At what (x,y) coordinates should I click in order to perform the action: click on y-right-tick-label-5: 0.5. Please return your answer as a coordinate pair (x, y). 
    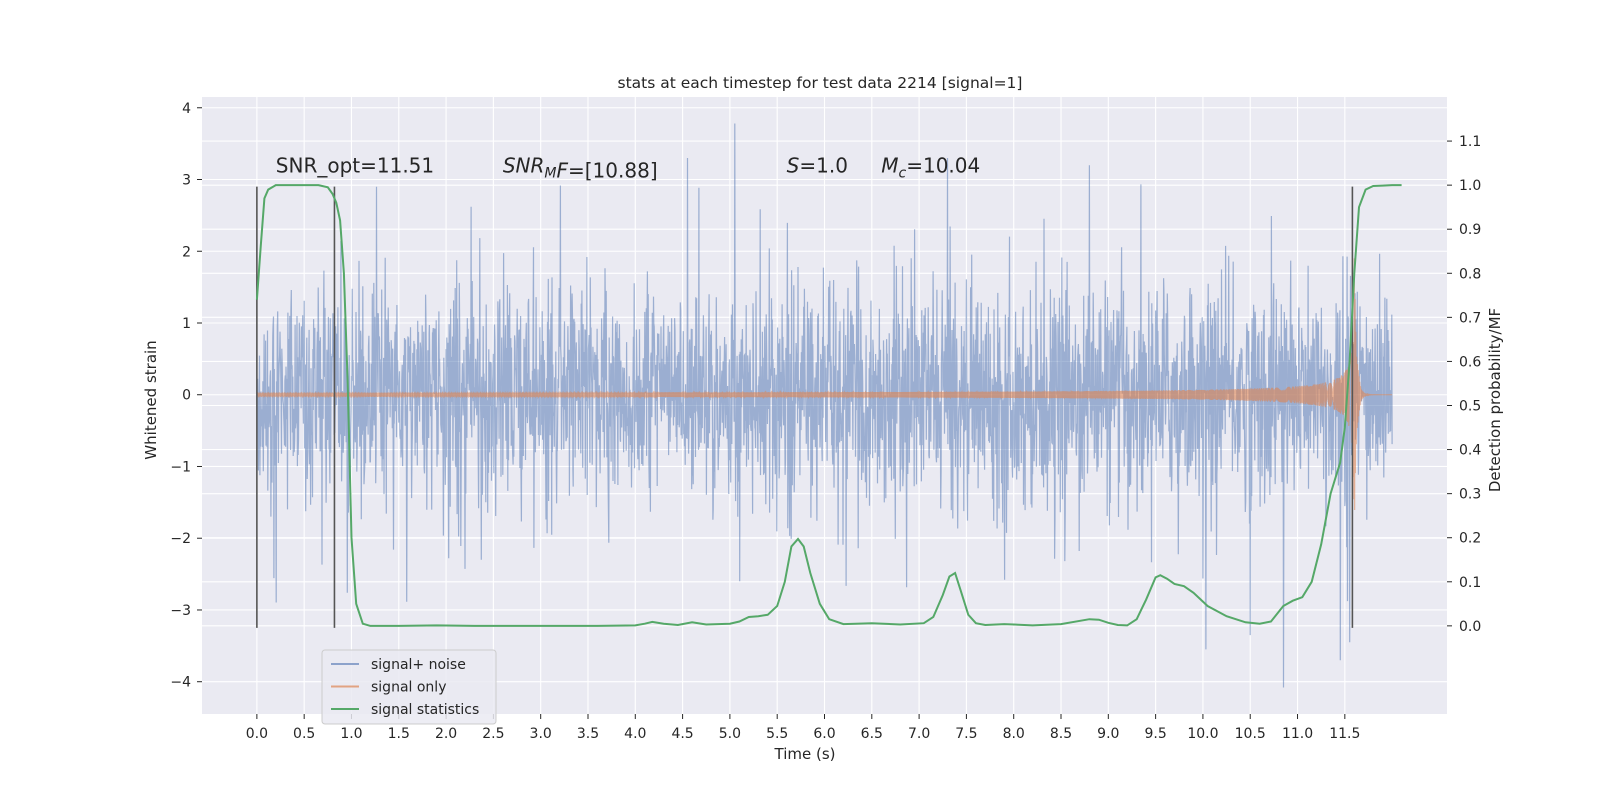
    Looking at the image, I should click on (1470, 407).